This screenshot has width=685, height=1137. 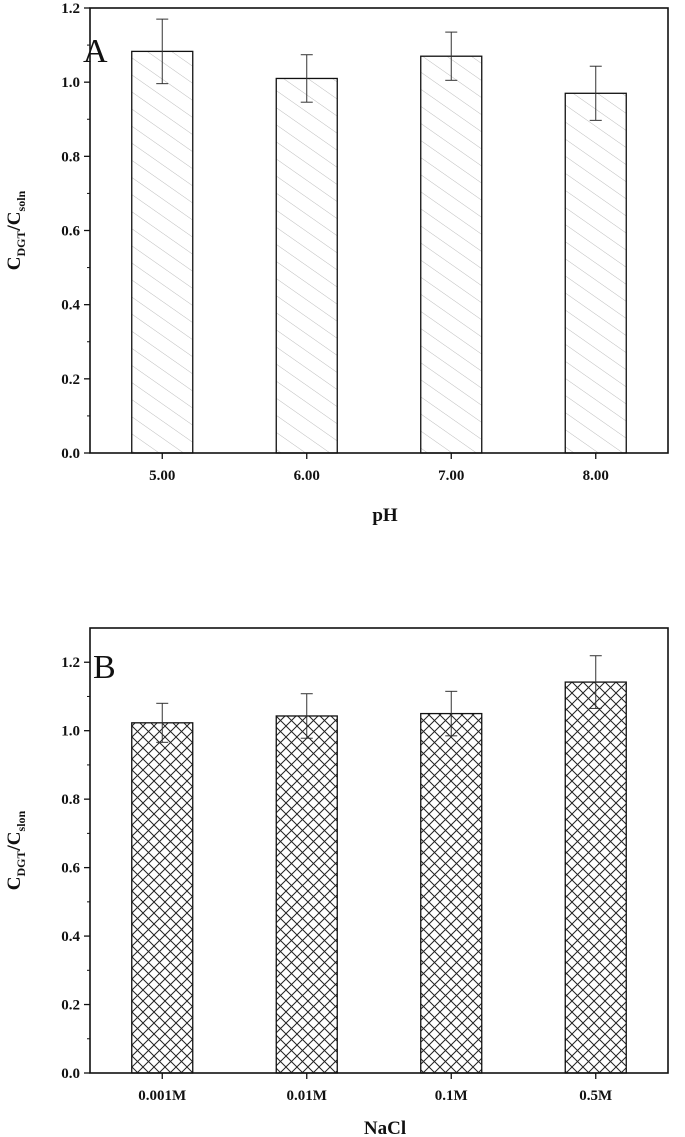 I want to click on panel-b-y-title-mid: /C, so click(x=14, y=841).